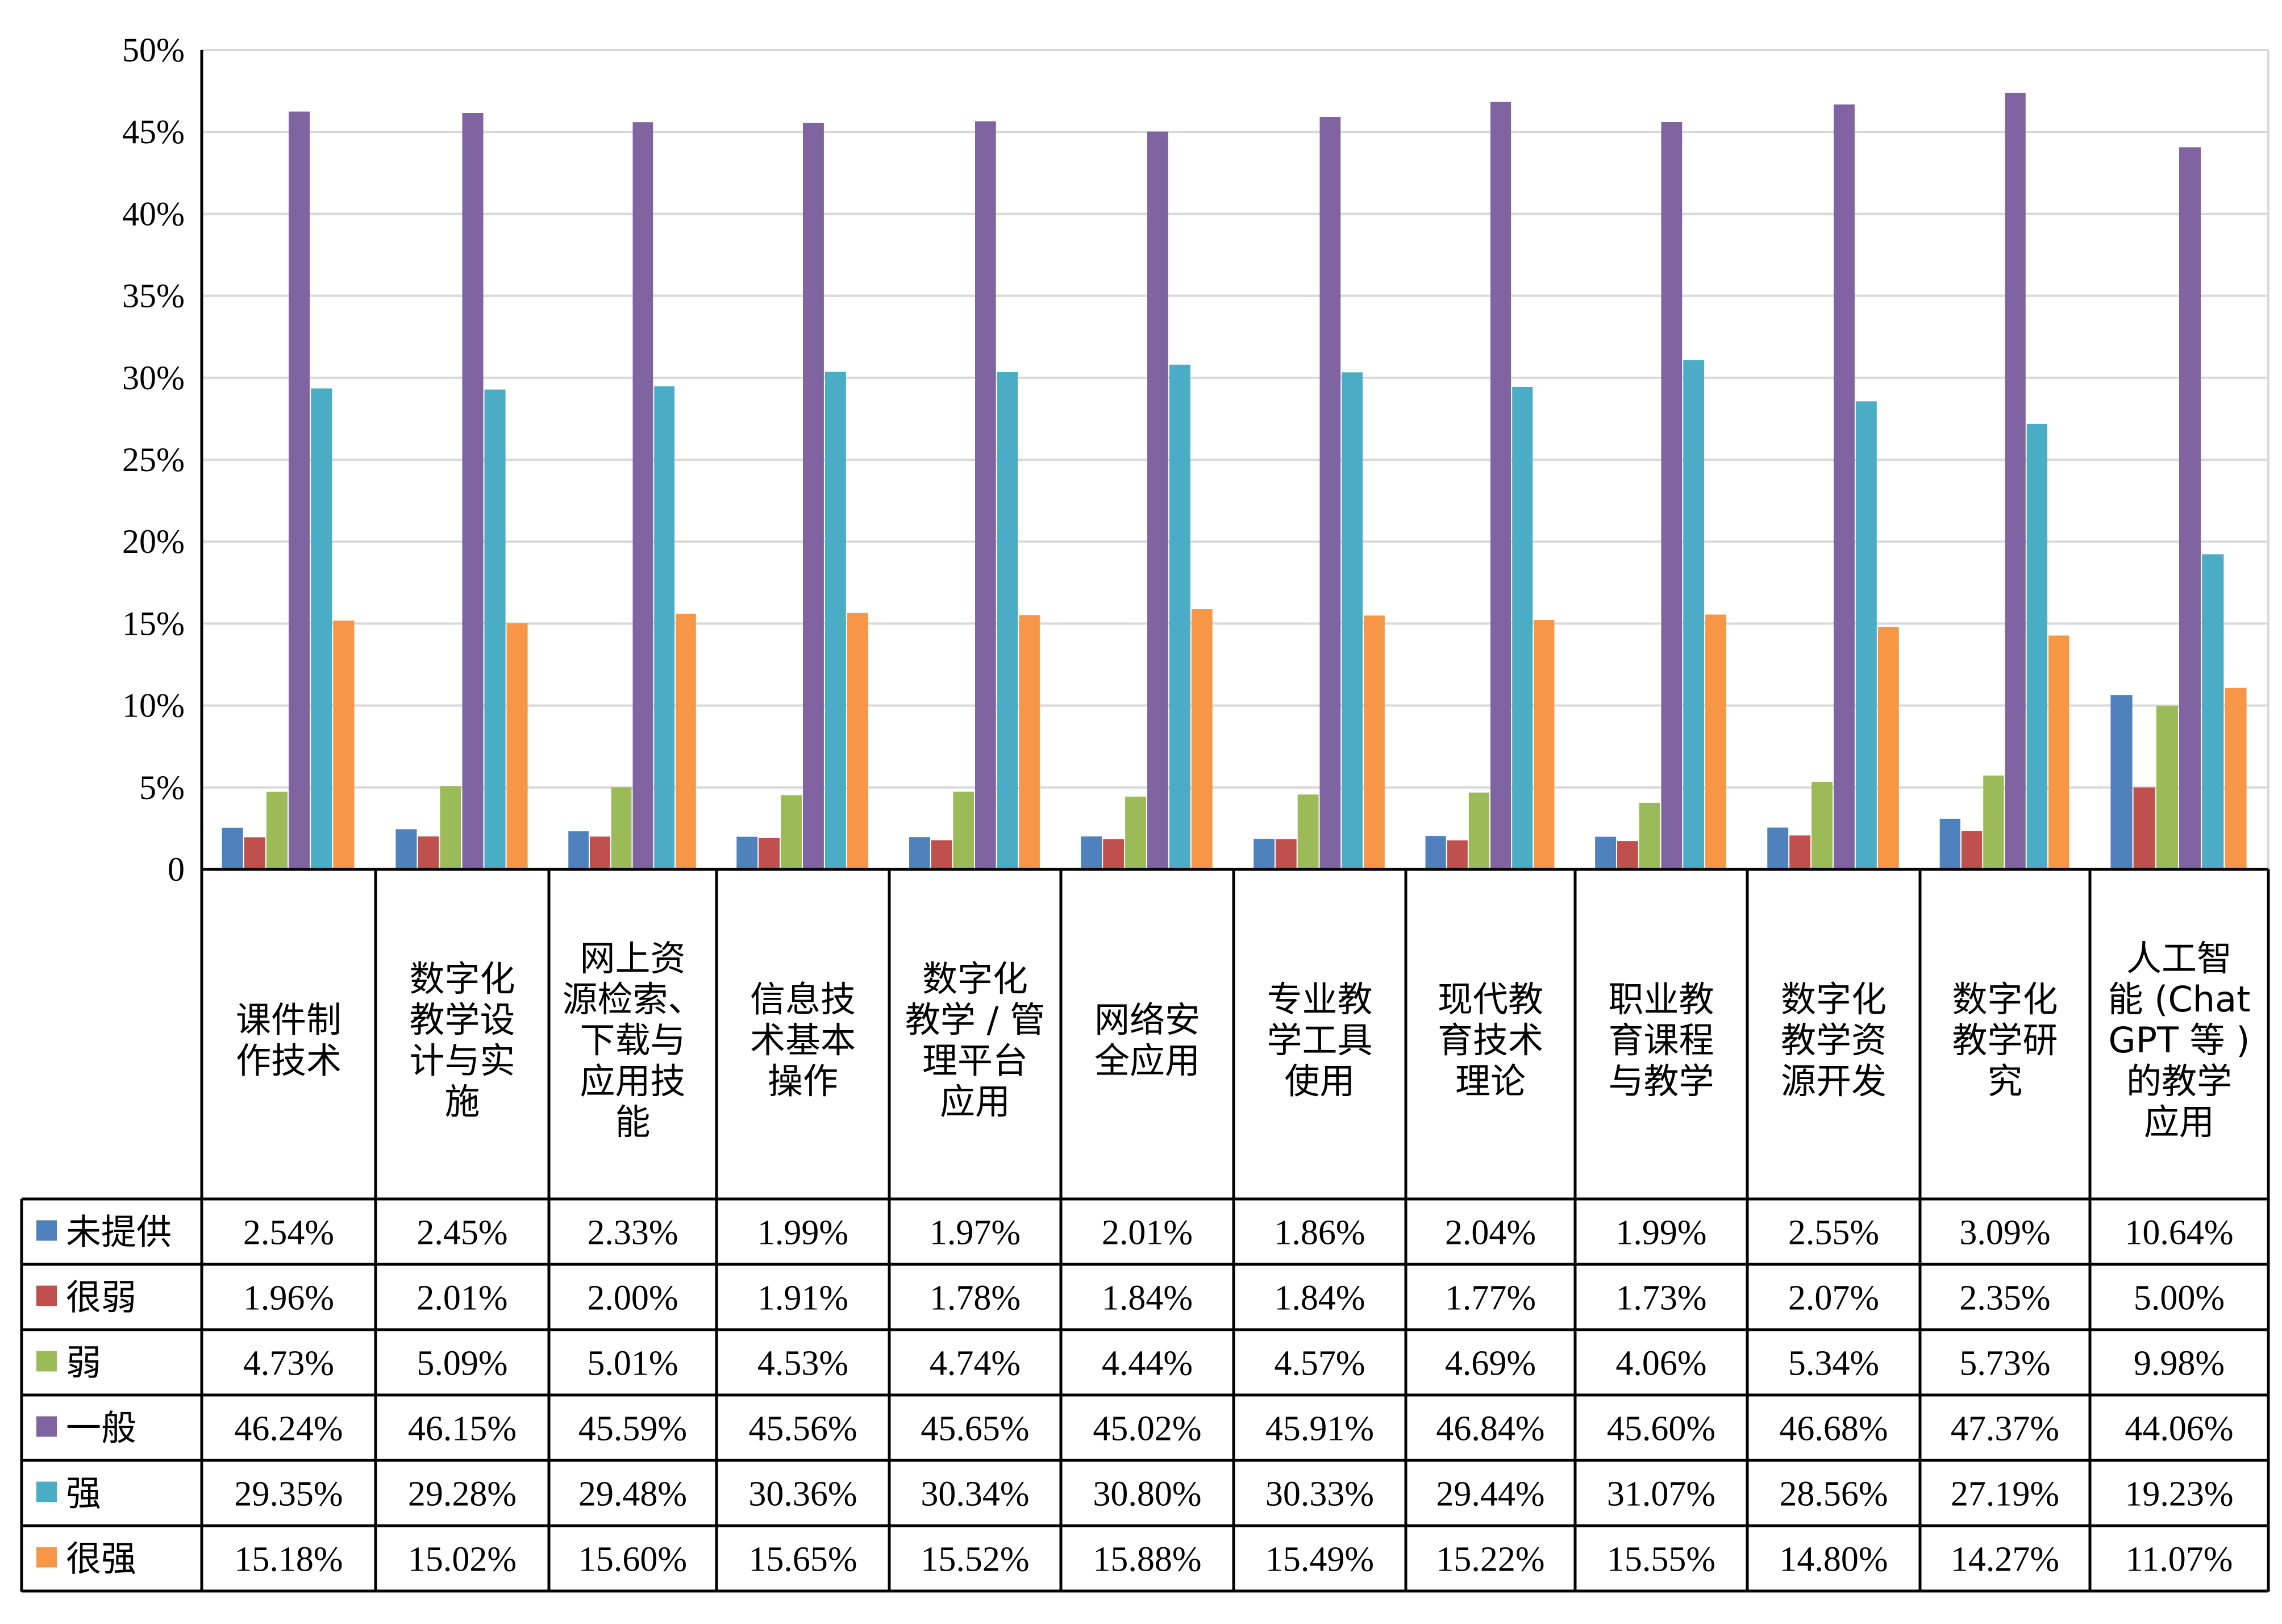 This screenshot has width=2282, height=1624. Describe the element at coordinates (1660, 1363) in the screenshot. I see `data-table-cell: 4.06%` at that location.